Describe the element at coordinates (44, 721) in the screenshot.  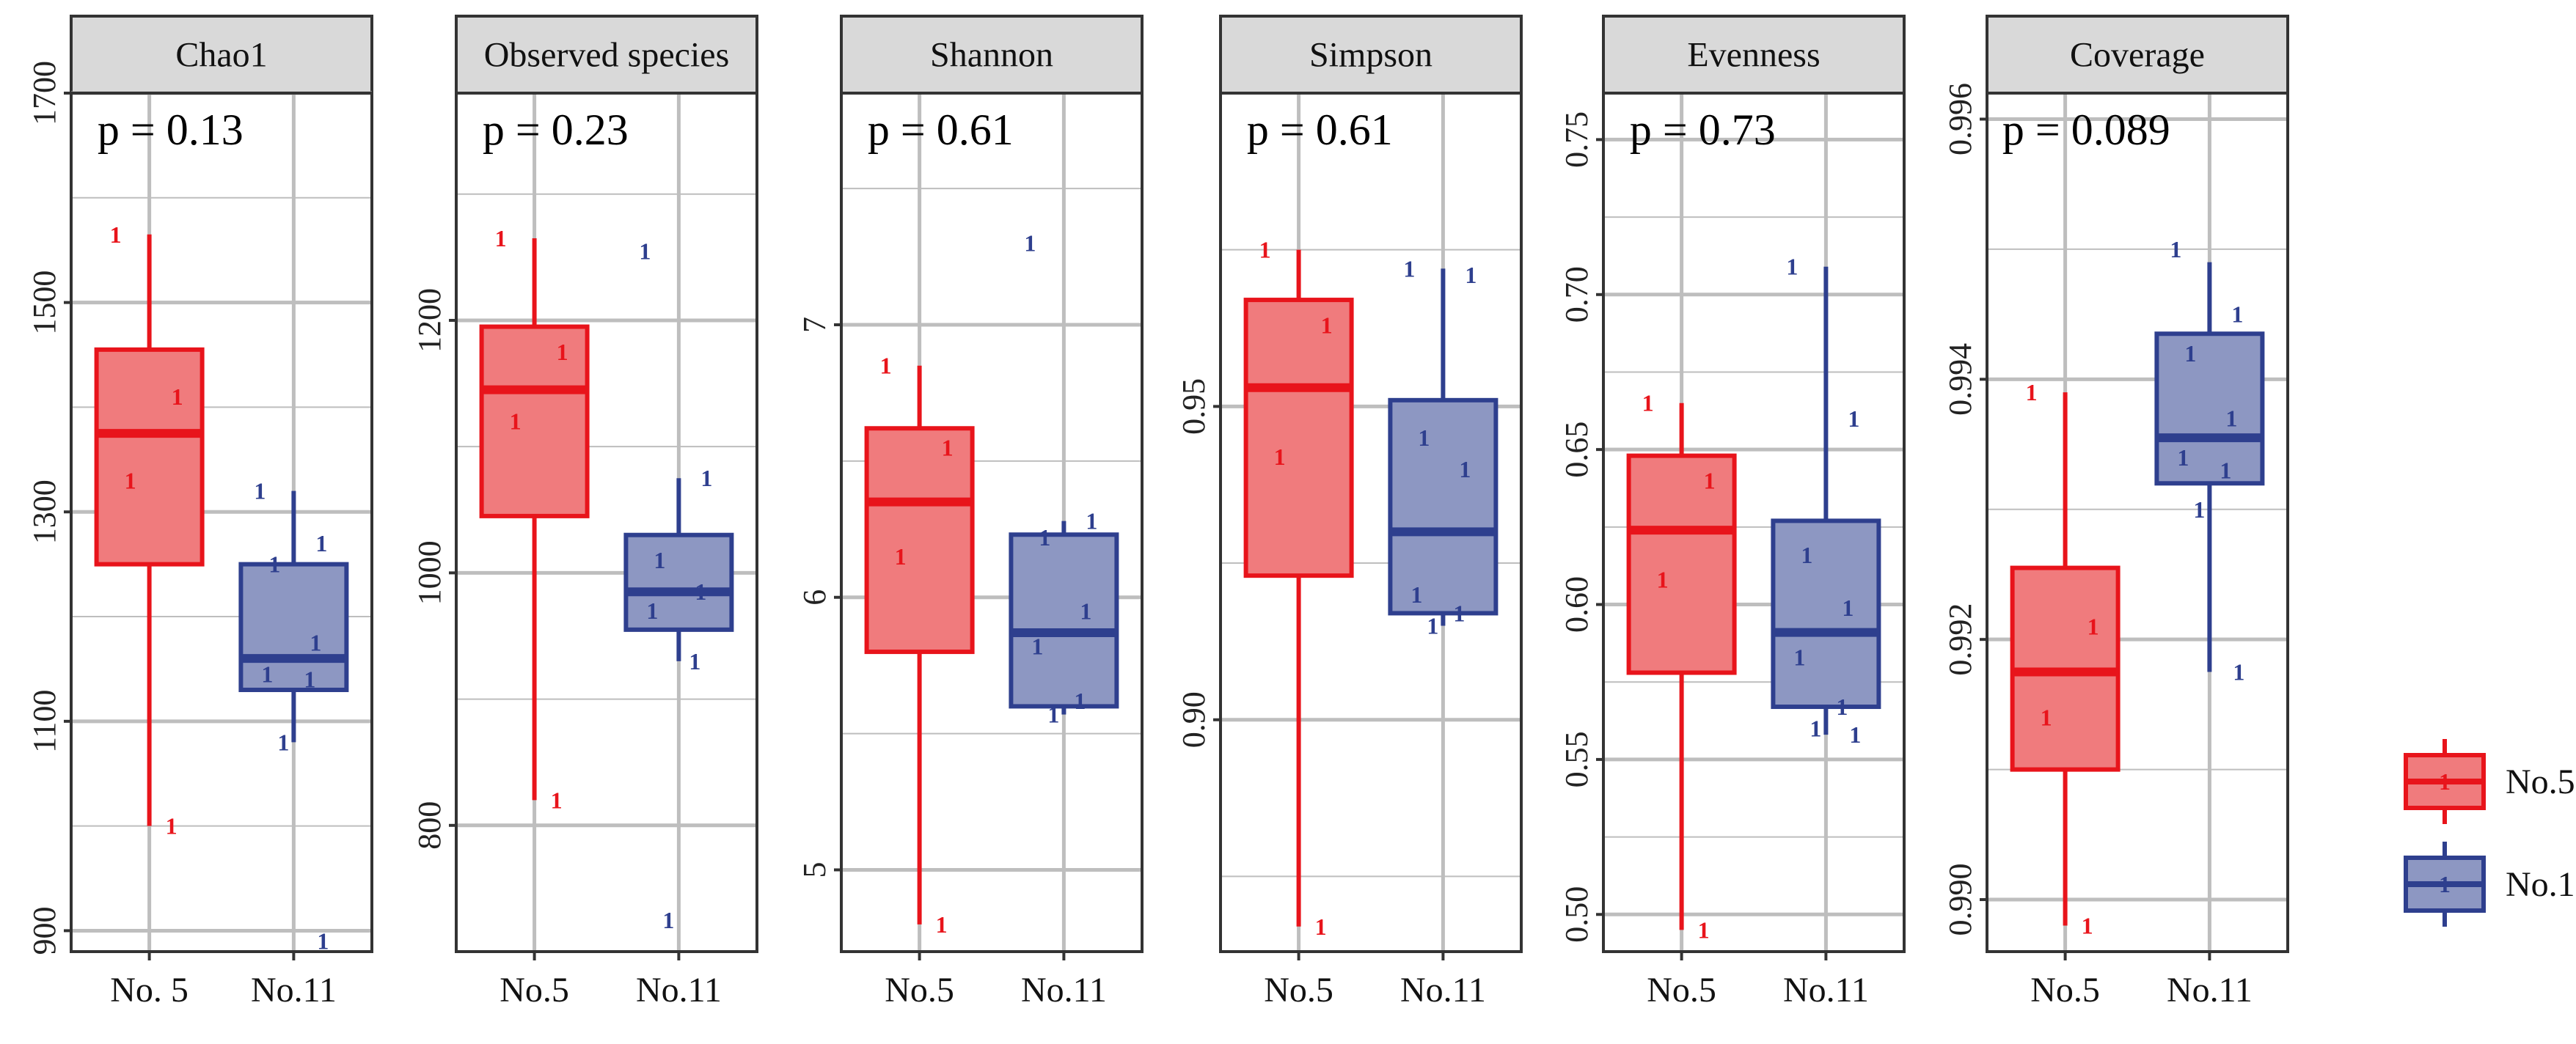
I see `y-tick-label: 1100` at that location.